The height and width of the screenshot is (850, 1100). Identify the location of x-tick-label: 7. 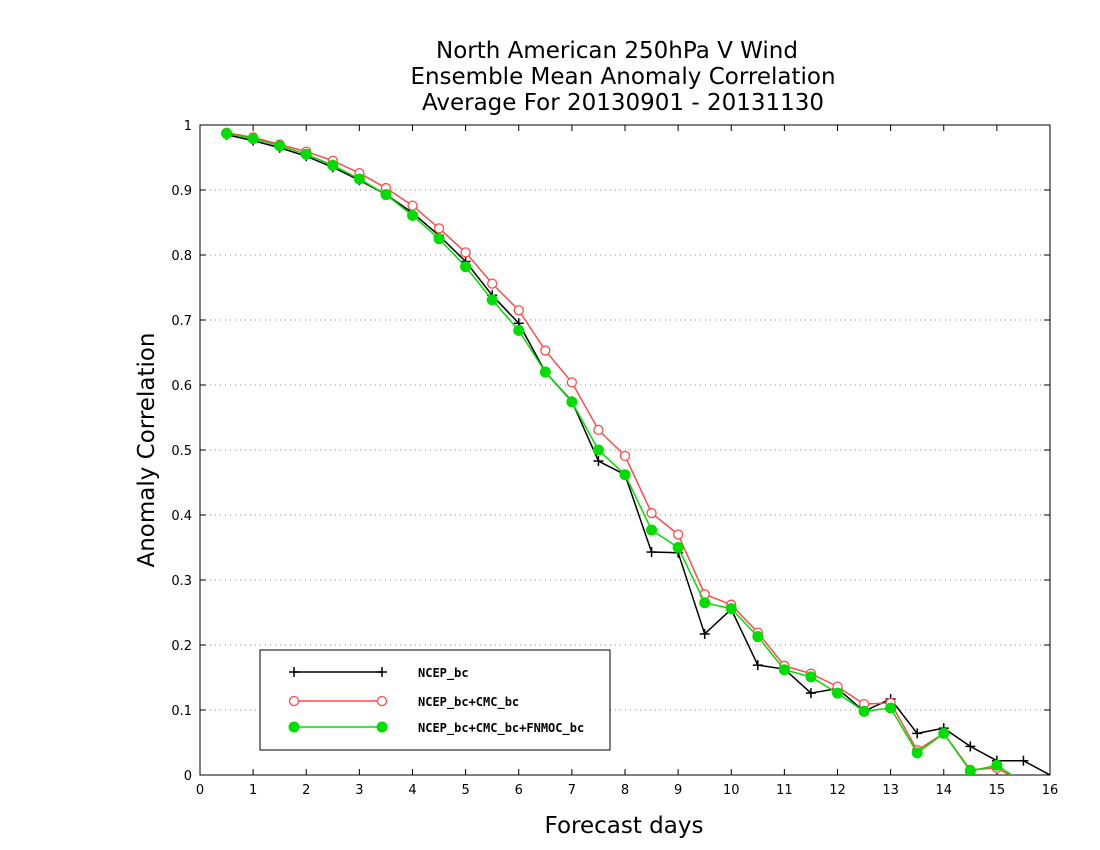
(572, 790).